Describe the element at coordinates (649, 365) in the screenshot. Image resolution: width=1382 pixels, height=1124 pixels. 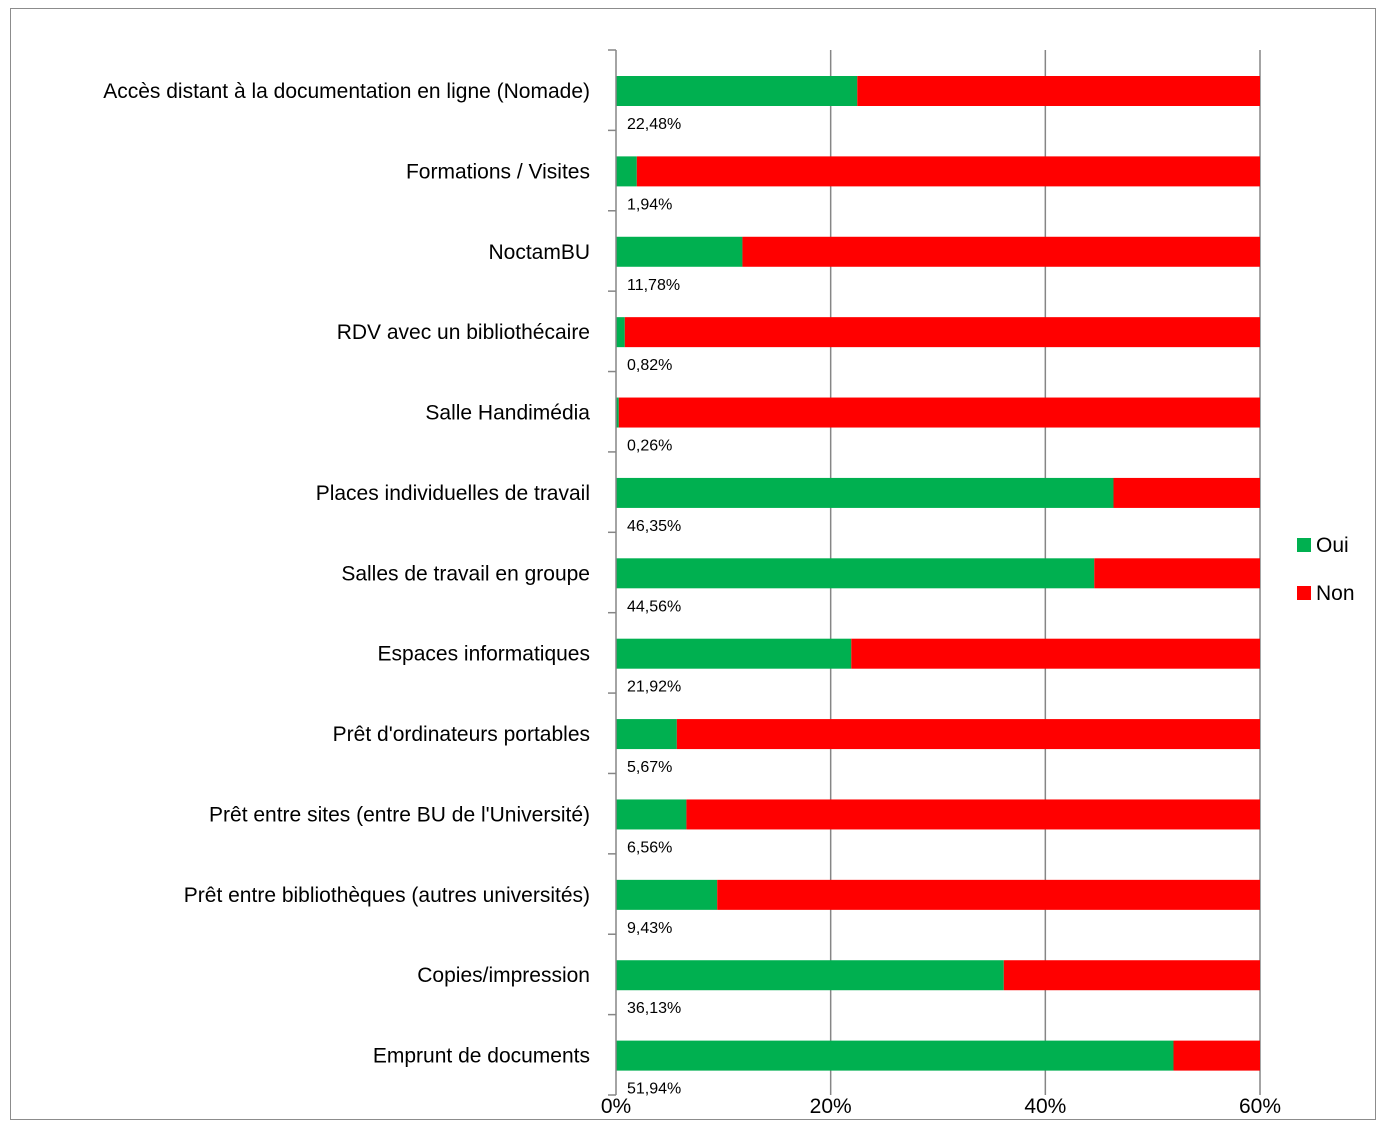
I see `data-label: 0,82%` at that location.